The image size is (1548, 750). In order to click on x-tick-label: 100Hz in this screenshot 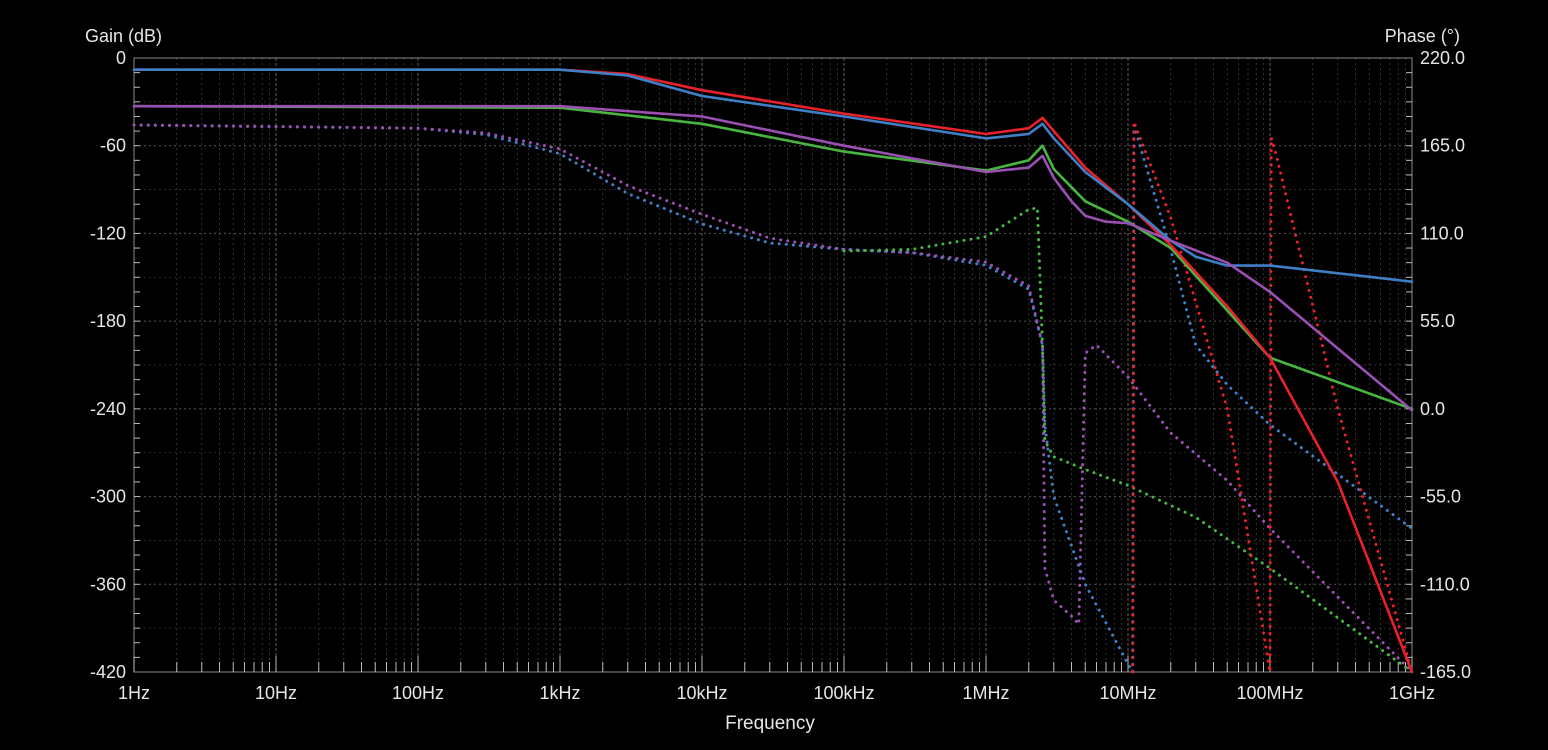, I will do `click(418, 693)`.